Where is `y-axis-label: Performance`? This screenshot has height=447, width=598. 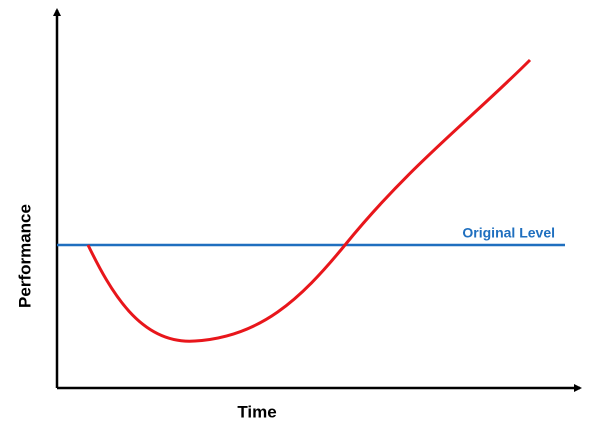
y-axis-label: Performance is located at coordinates (24, 256).